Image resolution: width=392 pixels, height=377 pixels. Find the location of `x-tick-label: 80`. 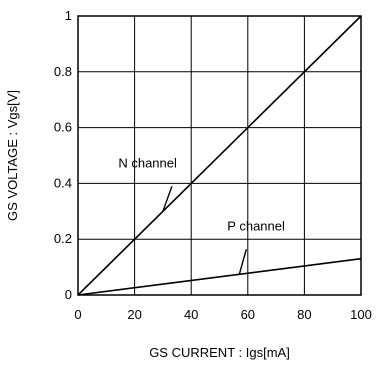

x-tick-label: 80 is located at coordinates (304, 314).